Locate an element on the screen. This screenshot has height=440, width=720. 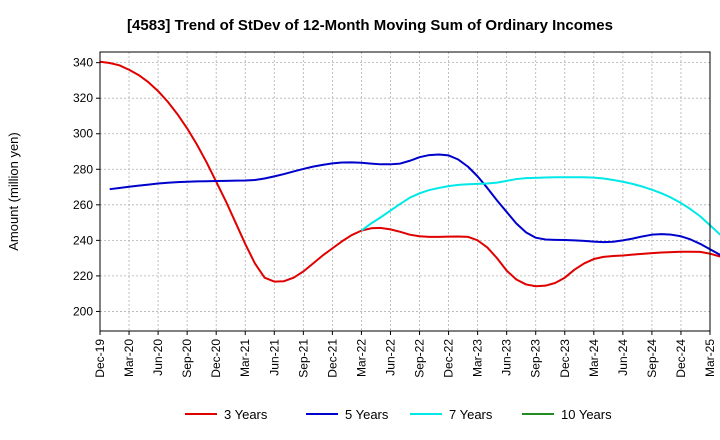
y-tick-label: 320 is located at coordinates (83, 98).